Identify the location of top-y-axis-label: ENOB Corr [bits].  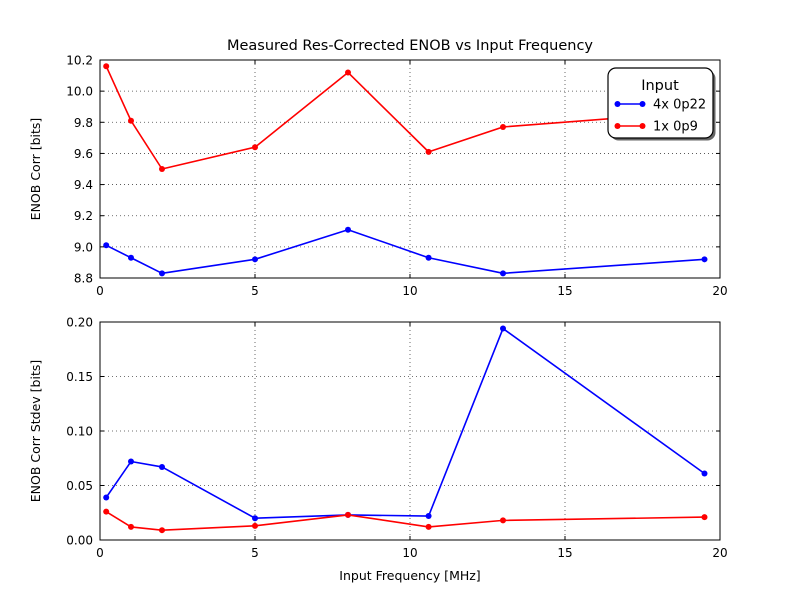
(35, 169).